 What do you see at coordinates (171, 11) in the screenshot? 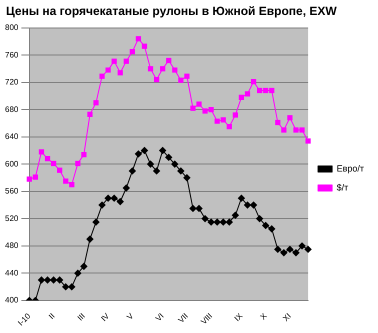
I see `chart-title: Цены на горячекатаные рулоны в Южной Европе, EXW` at bounding box center [171, 11].